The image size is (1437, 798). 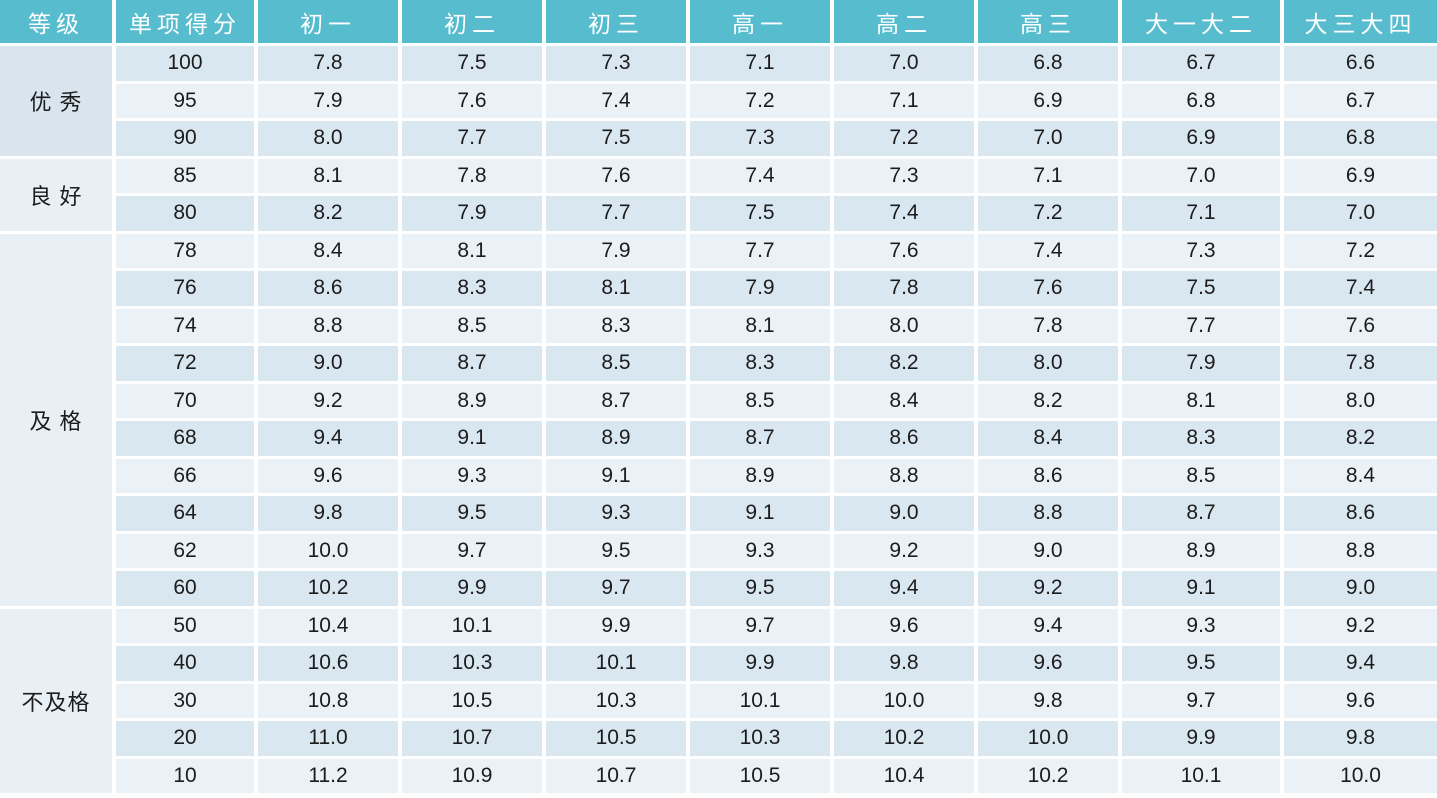 What do you see at coordinates (185, 175) in the screenshot?
I see `score-cell: 85` at bounding box center [185, 175].